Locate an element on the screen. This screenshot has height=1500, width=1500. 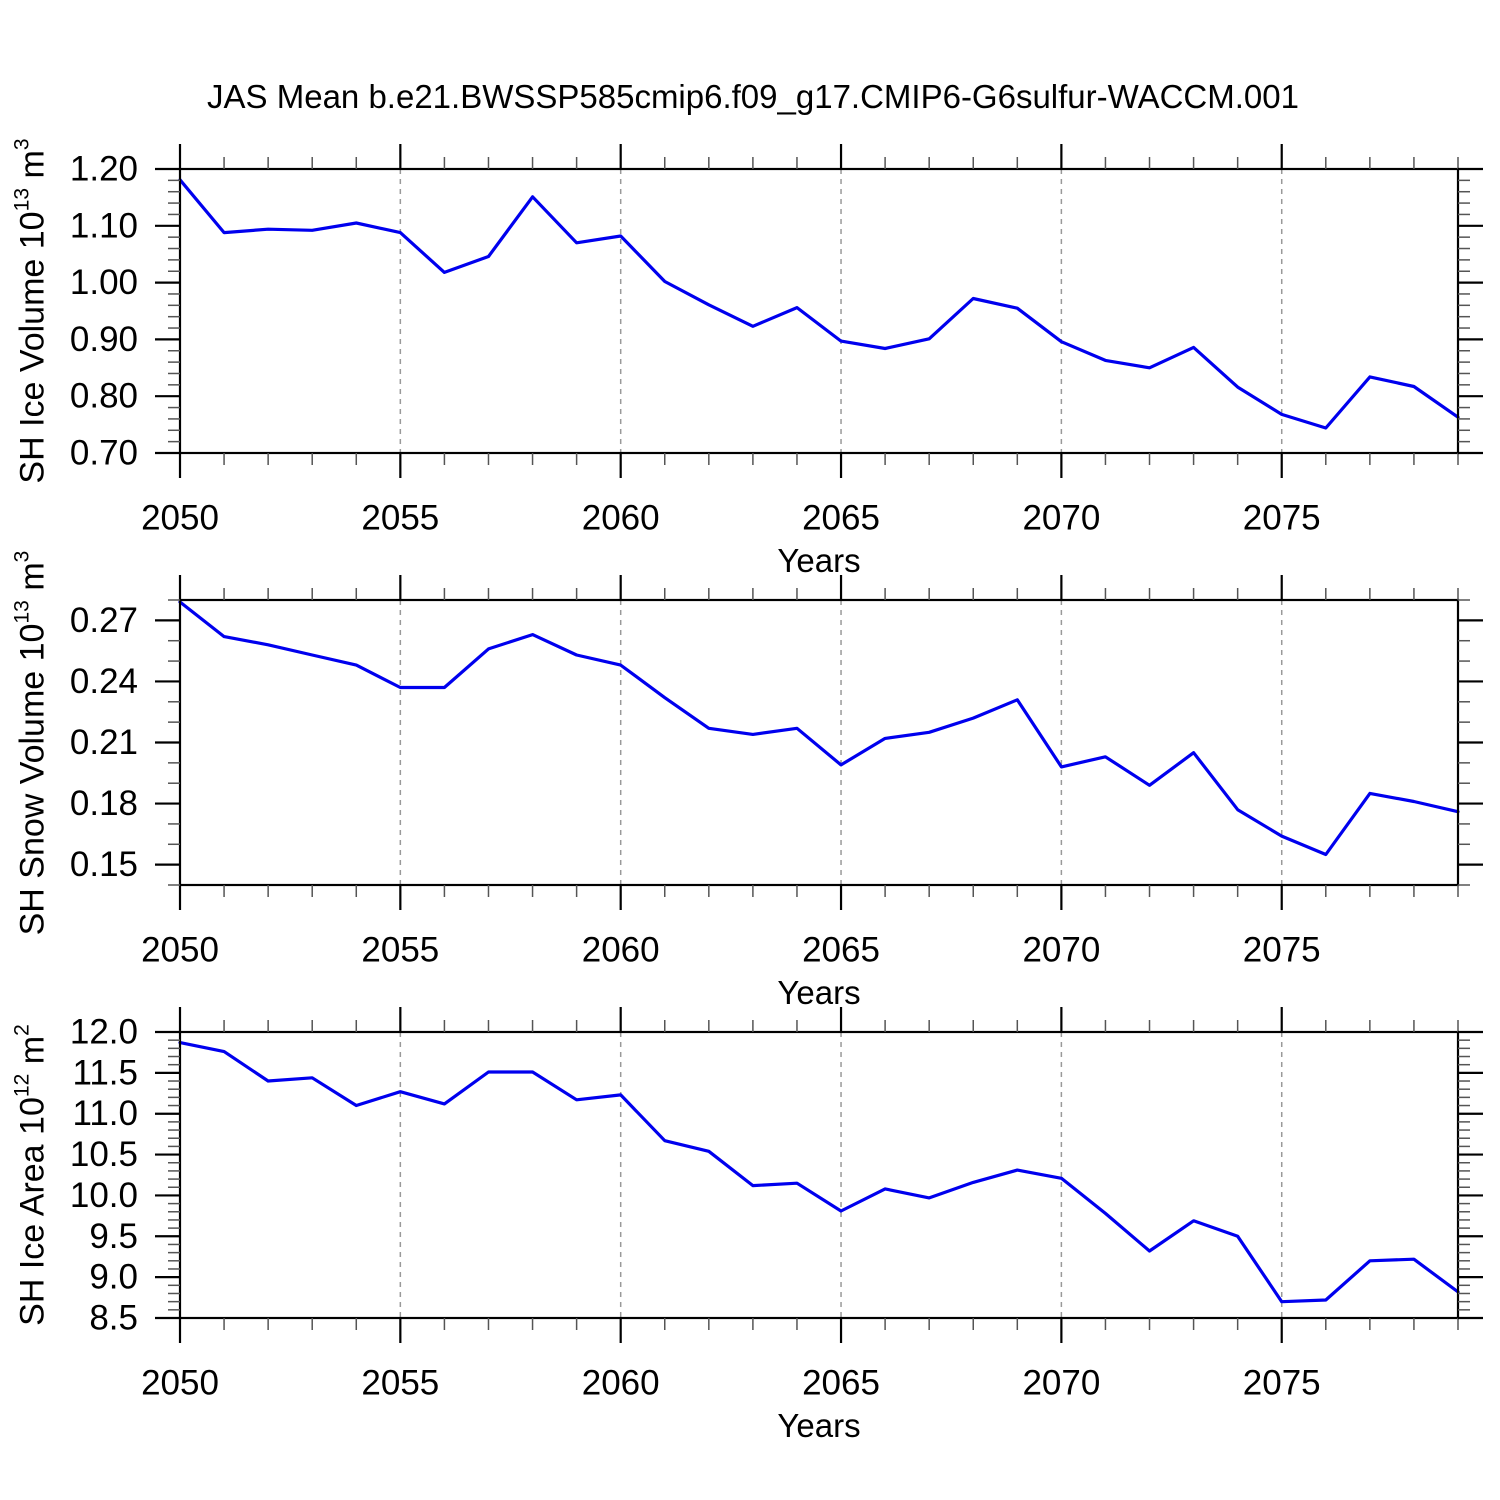
y-tick-label: 1.00 is located at coordinates (104, 282).